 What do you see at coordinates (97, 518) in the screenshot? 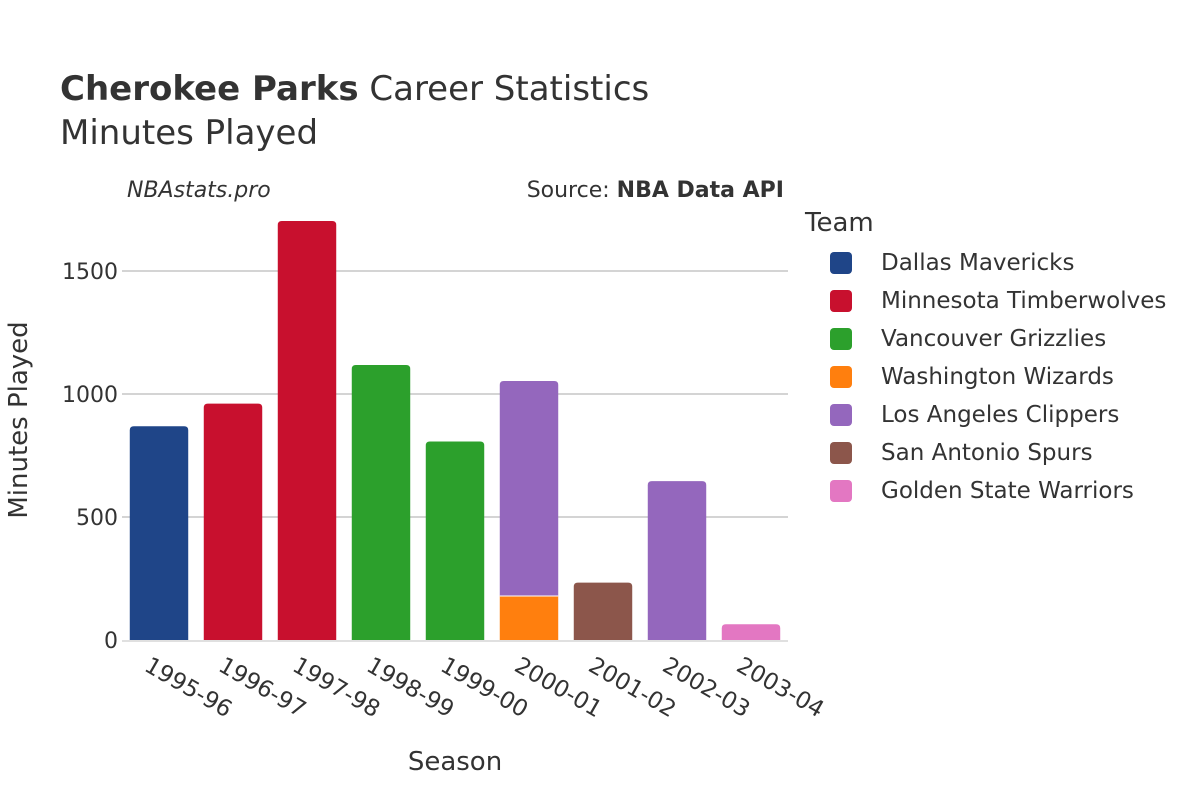
I see `y-tick-label: 500` at bounding box center [97, 518].